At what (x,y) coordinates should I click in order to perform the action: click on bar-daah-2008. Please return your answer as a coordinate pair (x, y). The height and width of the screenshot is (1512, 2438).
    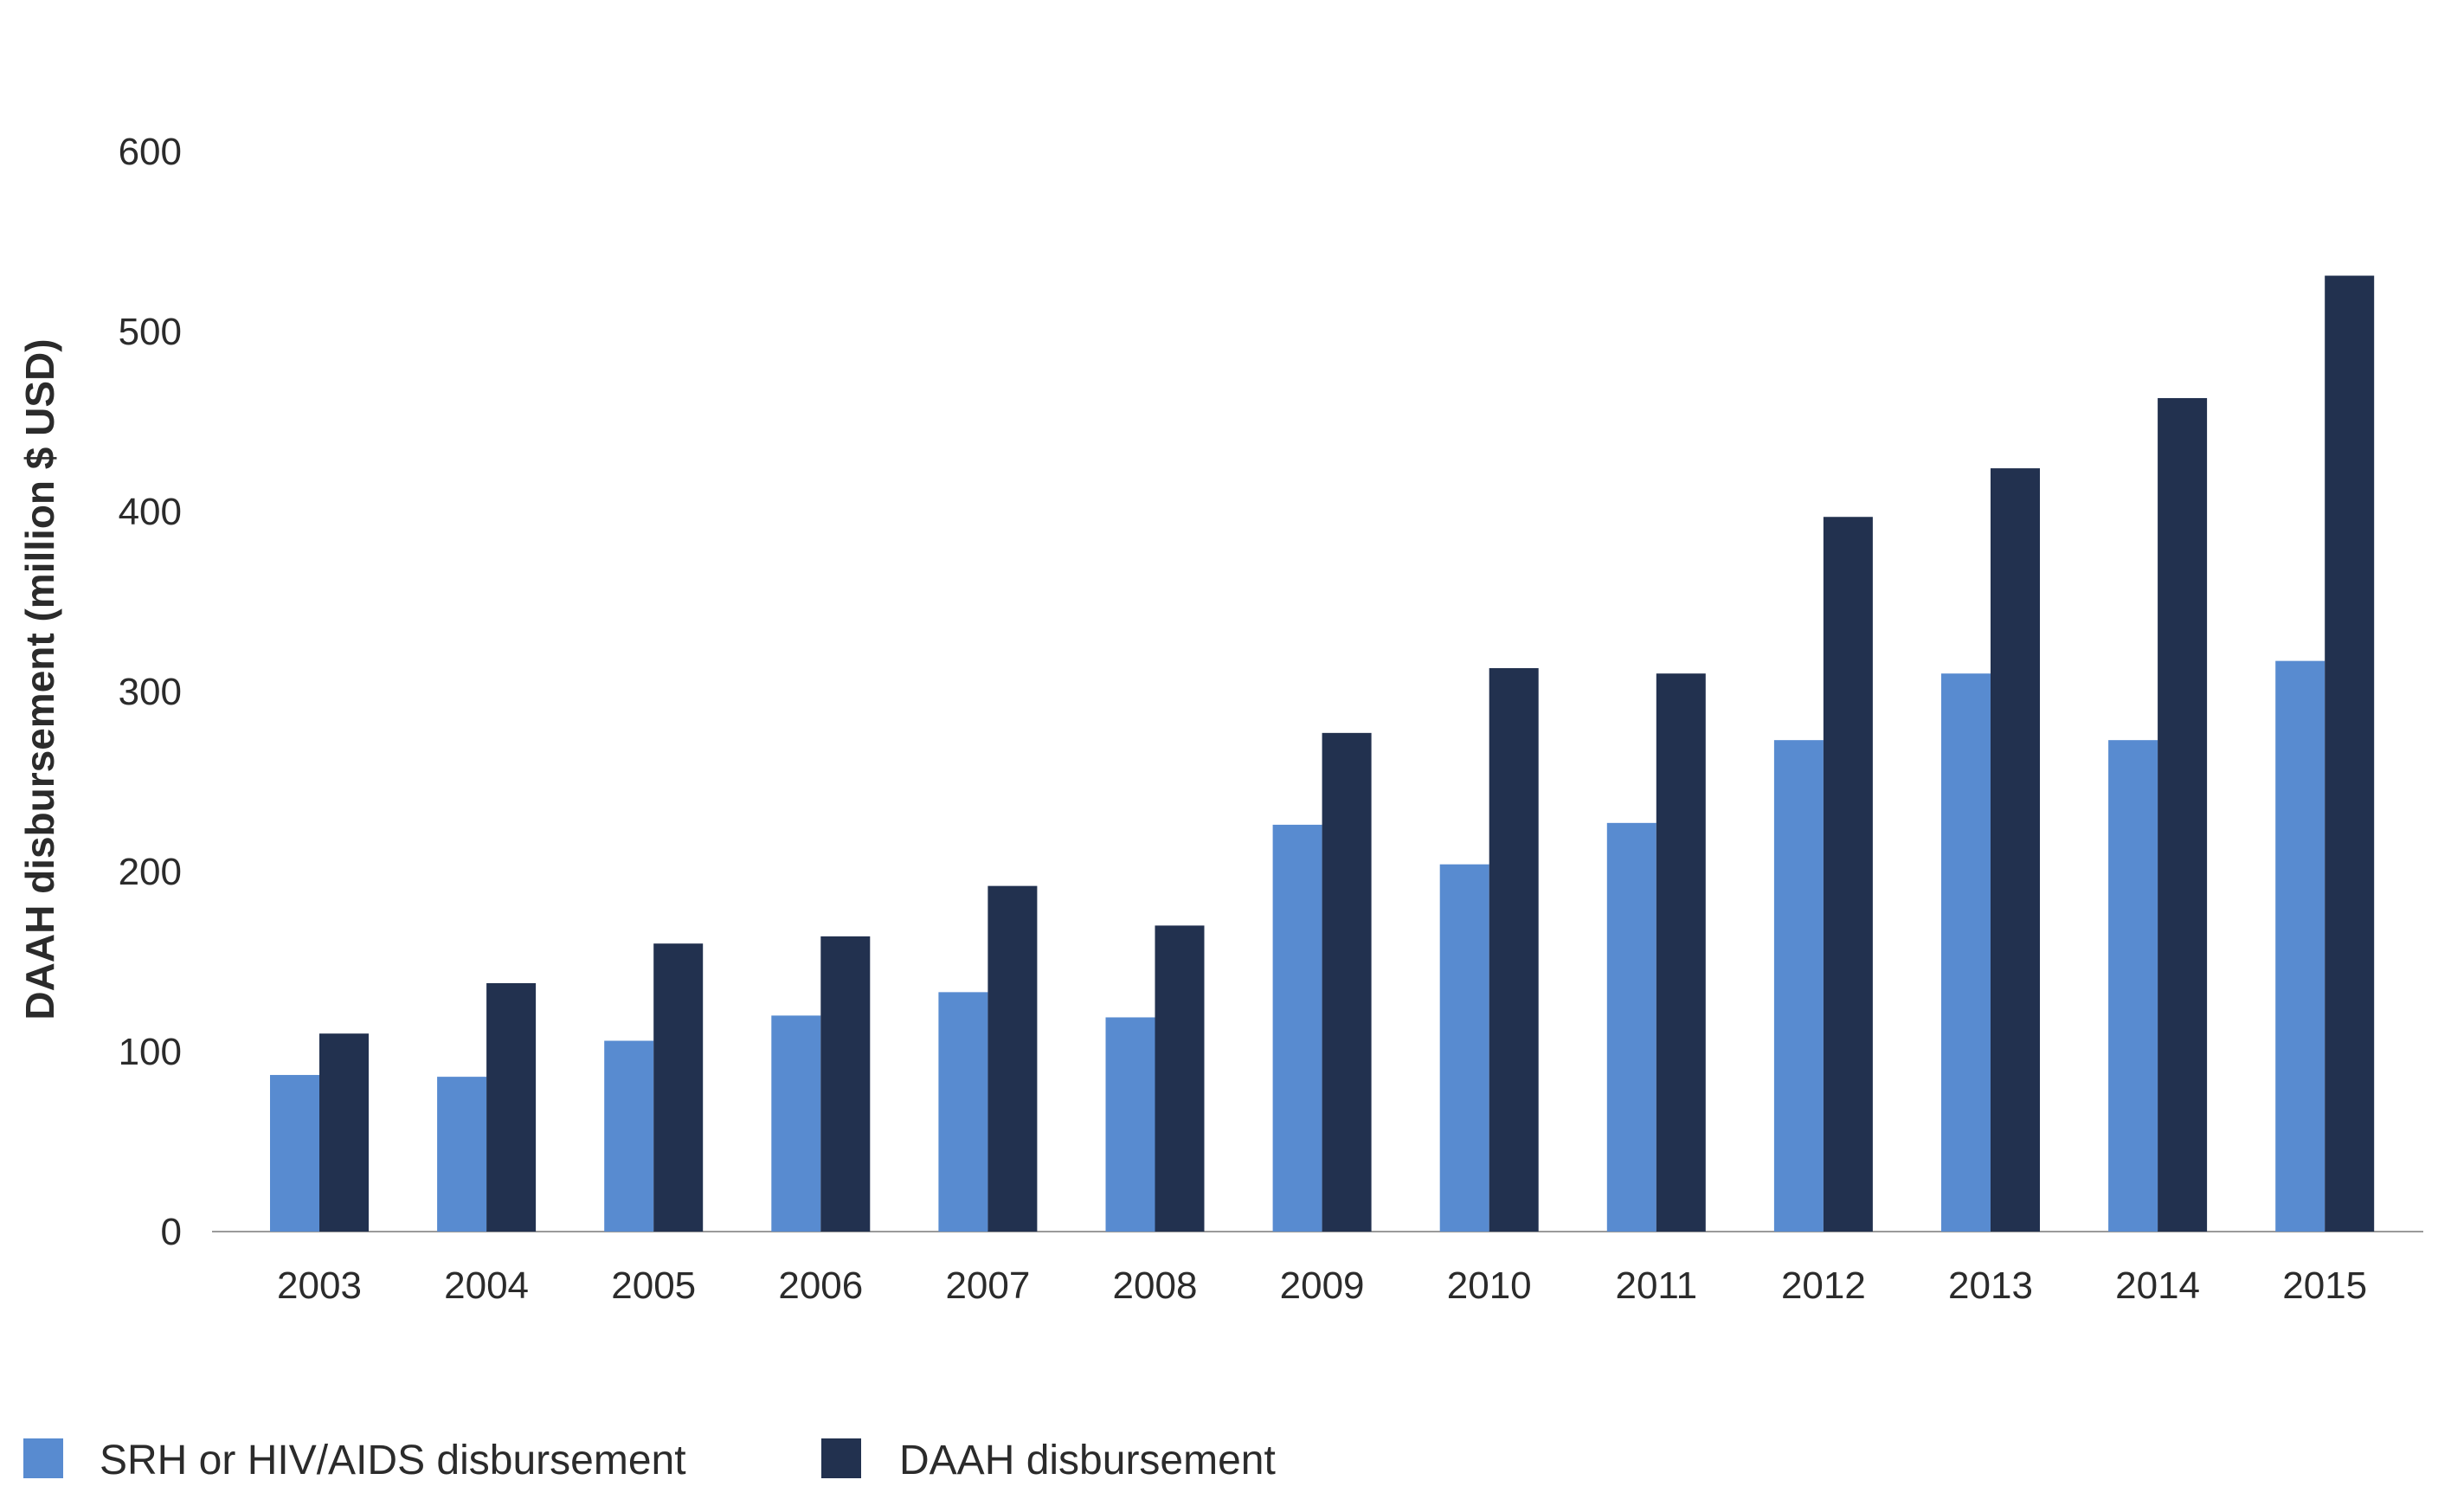
    Looking at the image, I should click on (1180, 1078).